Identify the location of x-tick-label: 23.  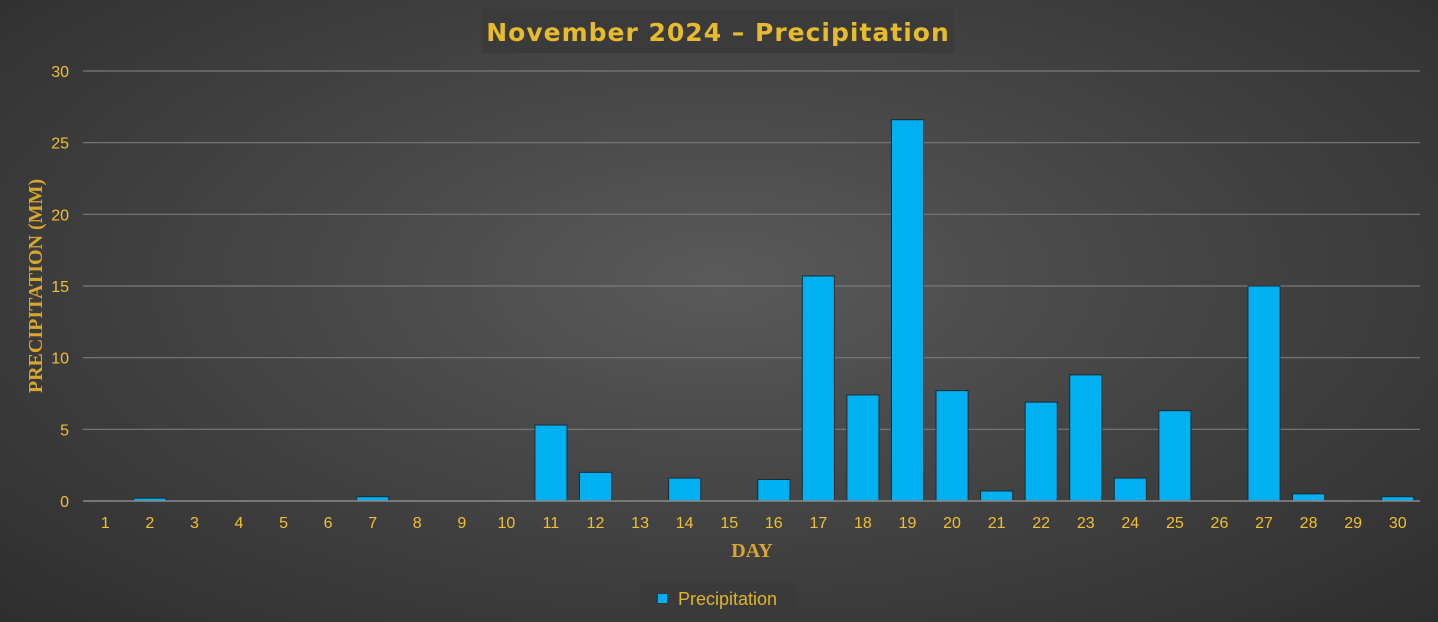
(1086, 523).